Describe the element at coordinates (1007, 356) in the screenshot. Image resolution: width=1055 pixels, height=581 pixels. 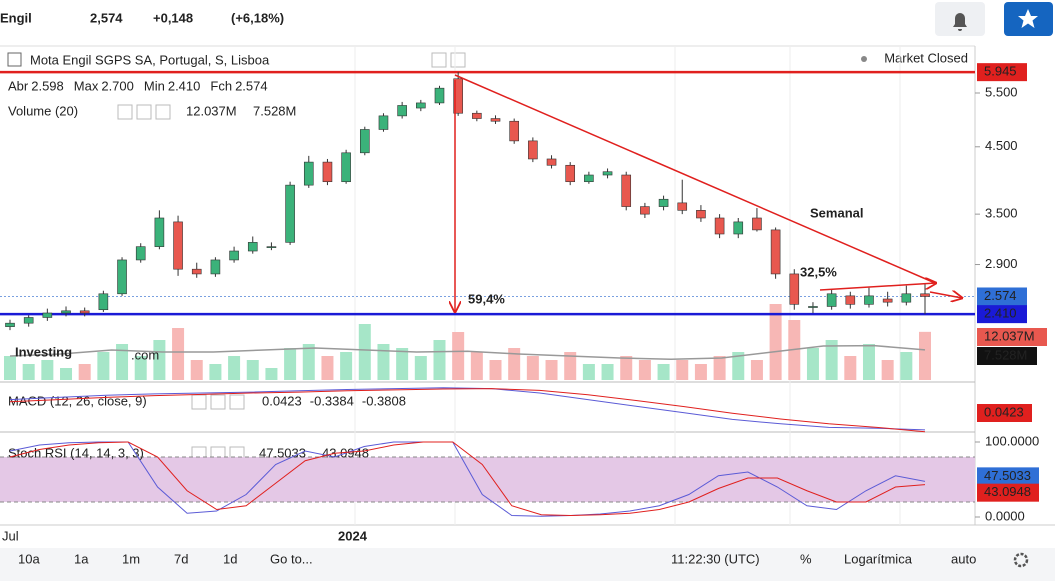
I see `volume-ma-marker` at that location.